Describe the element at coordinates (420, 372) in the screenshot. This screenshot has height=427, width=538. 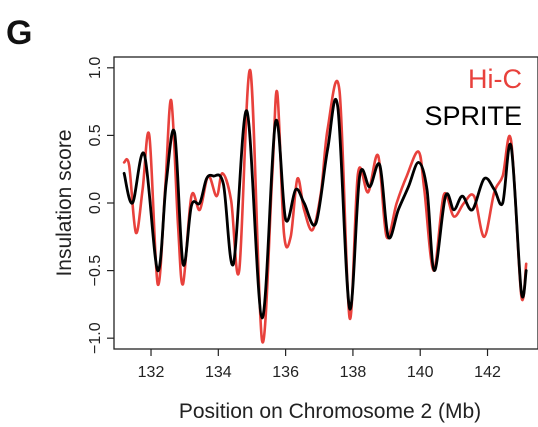
I see `x-tick-label: 140` at that location.